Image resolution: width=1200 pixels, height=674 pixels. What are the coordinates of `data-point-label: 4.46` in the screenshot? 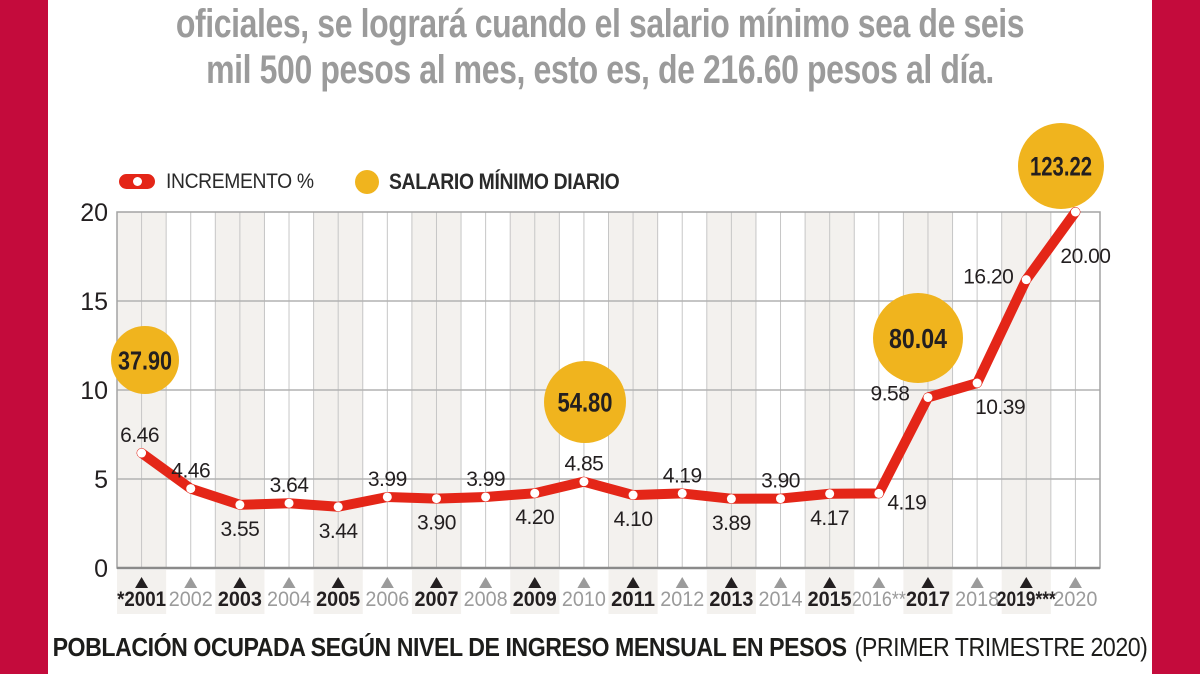 It's located at (190, 471).